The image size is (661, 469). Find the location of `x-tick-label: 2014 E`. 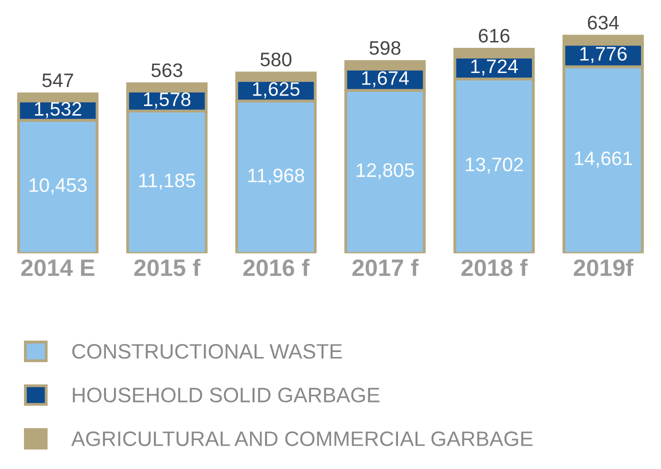

x-tick-label: 2014 E is located at coordinates (57, 267).